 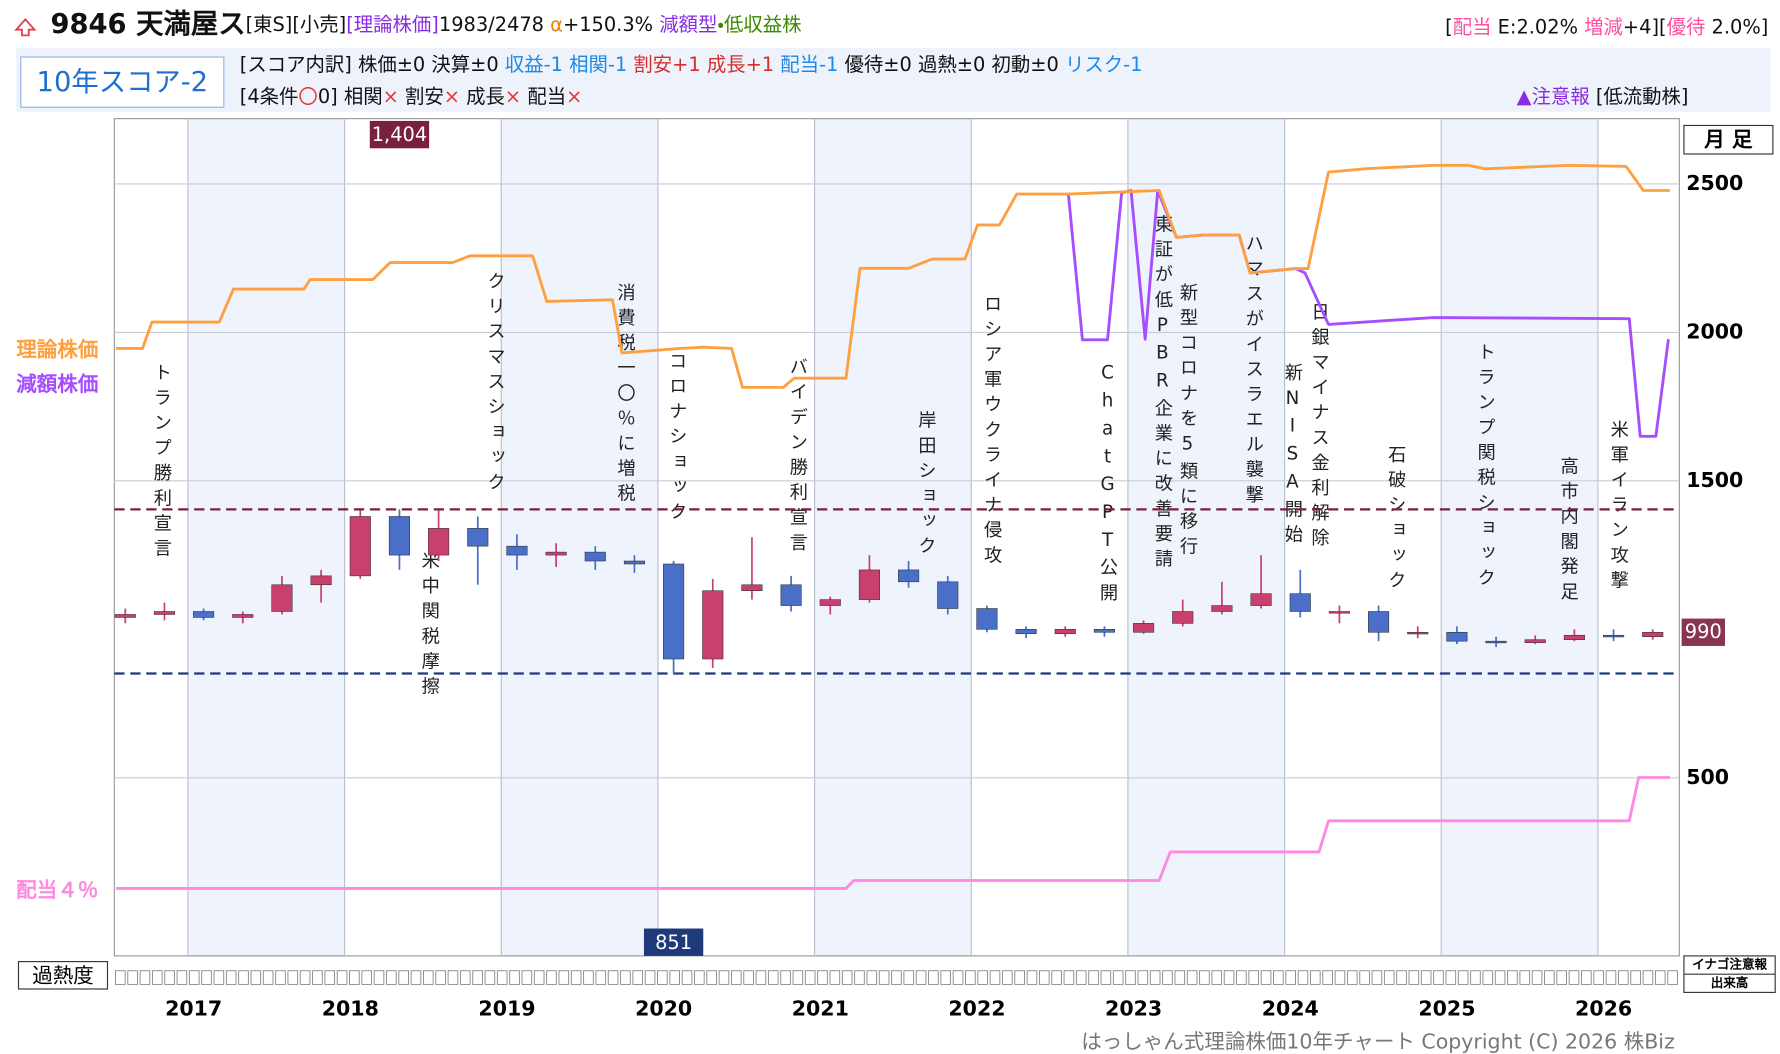 What do you see at coordinates (1319, 427) in the screenshot?
I see `event-annotation: 日銀マイナス金利解除` at bounding box center [1319, 427].